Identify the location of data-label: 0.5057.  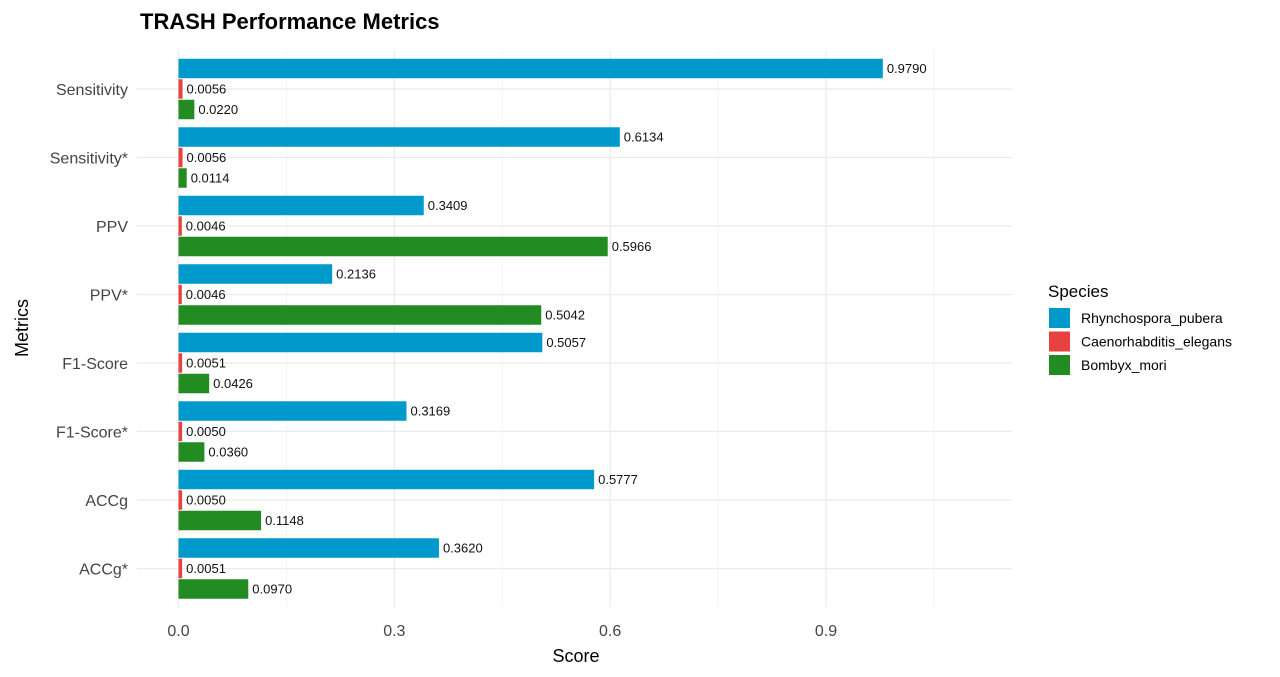
(566, 342).